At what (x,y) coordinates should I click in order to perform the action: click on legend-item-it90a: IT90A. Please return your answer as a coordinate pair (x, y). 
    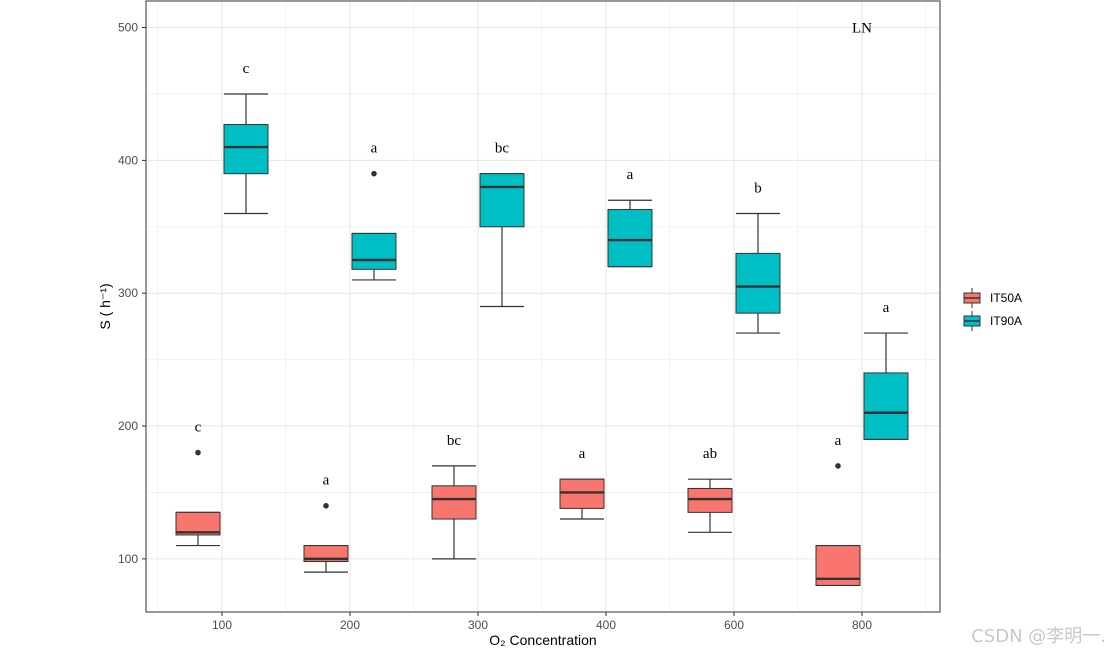
    Looking at the image, I should click on (992, 321).